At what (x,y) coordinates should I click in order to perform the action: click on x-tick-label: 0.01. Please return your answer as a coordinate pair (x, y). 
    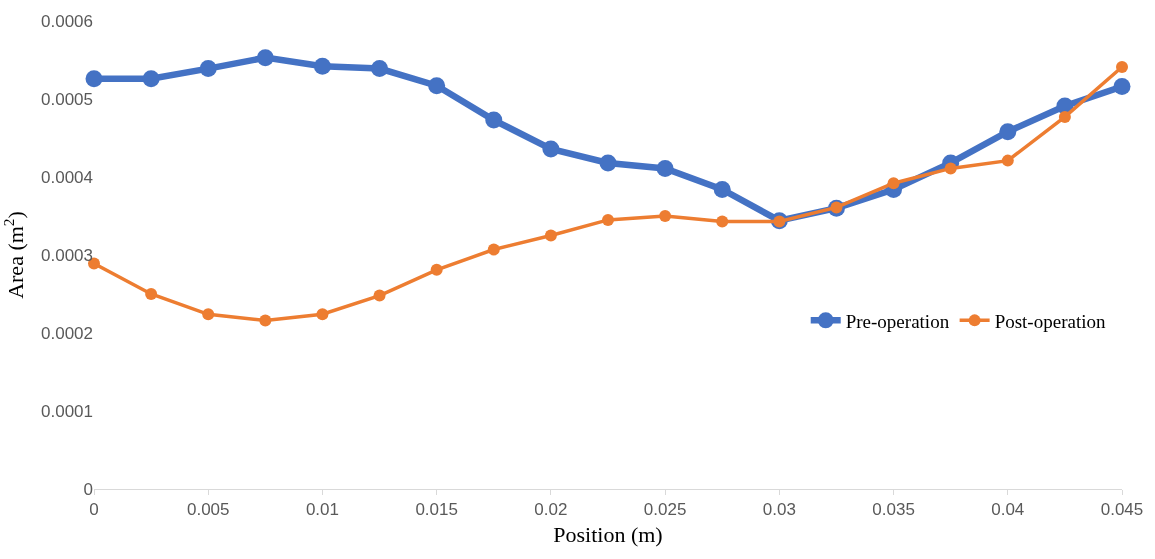
    Looking at the image, I should click on (322, 510).